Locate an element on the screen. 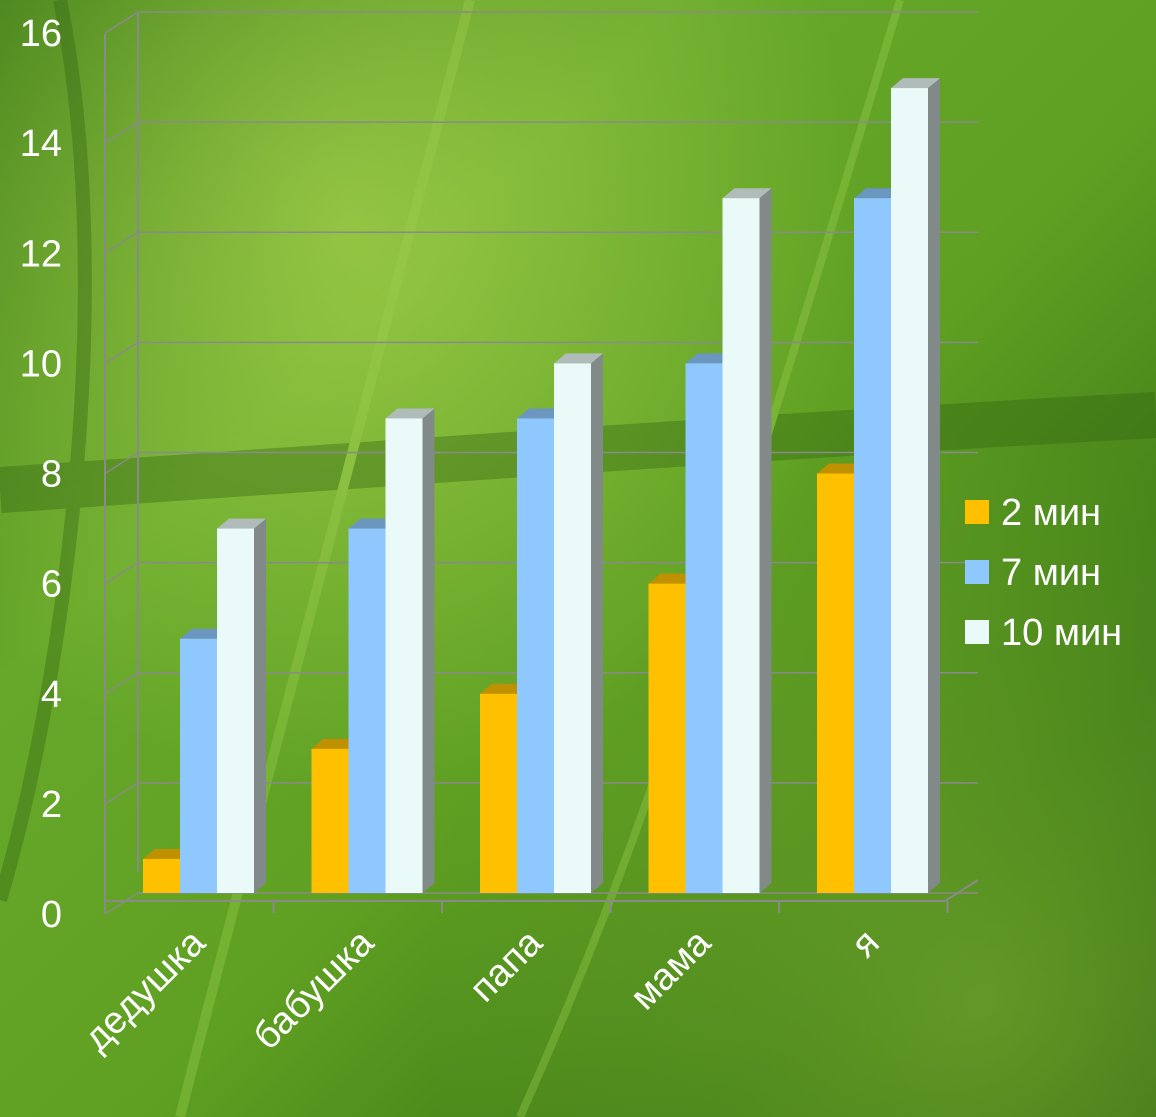  legend-item: 7 мин is located at coordinates (1033, 573).